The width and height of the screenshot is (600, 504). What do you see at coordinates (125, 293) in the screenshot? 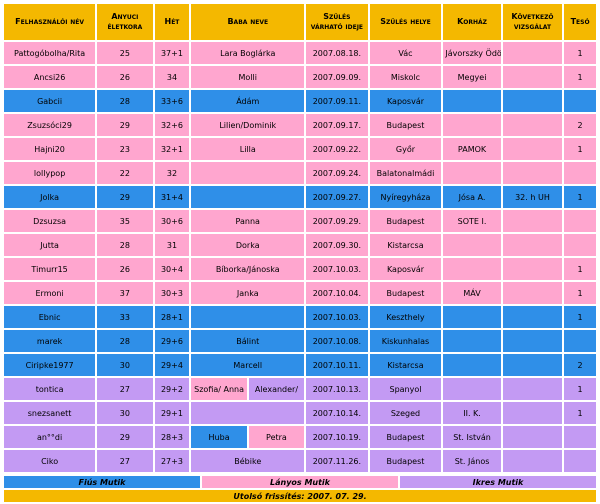
I see `age-cell: 37` at bounding box center [125, 293].